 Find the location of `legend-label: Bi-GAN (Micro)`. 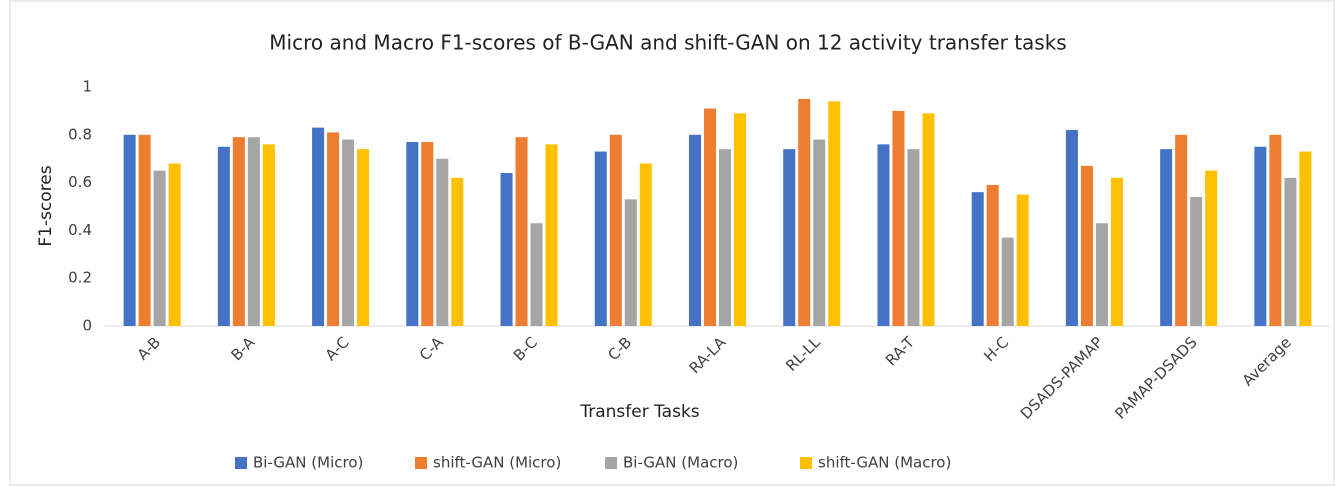

legend-label: Bi-GAN (Micro) is located at coordinates (308, 463).